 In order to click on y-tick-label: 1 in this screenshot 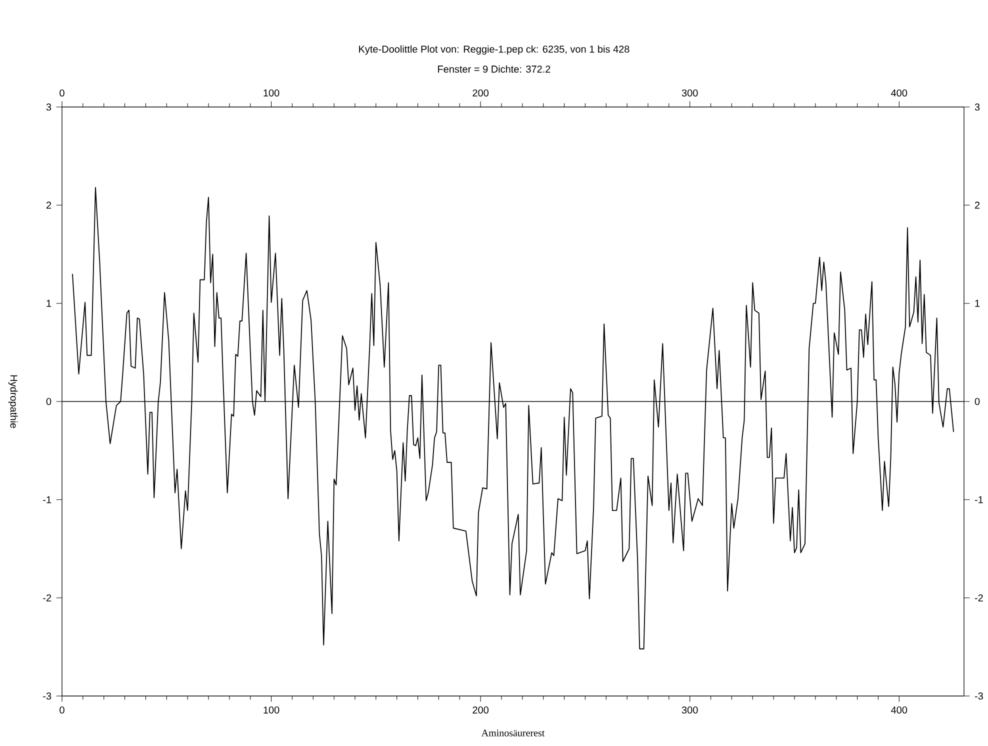, I will do `click(49, 303)`.